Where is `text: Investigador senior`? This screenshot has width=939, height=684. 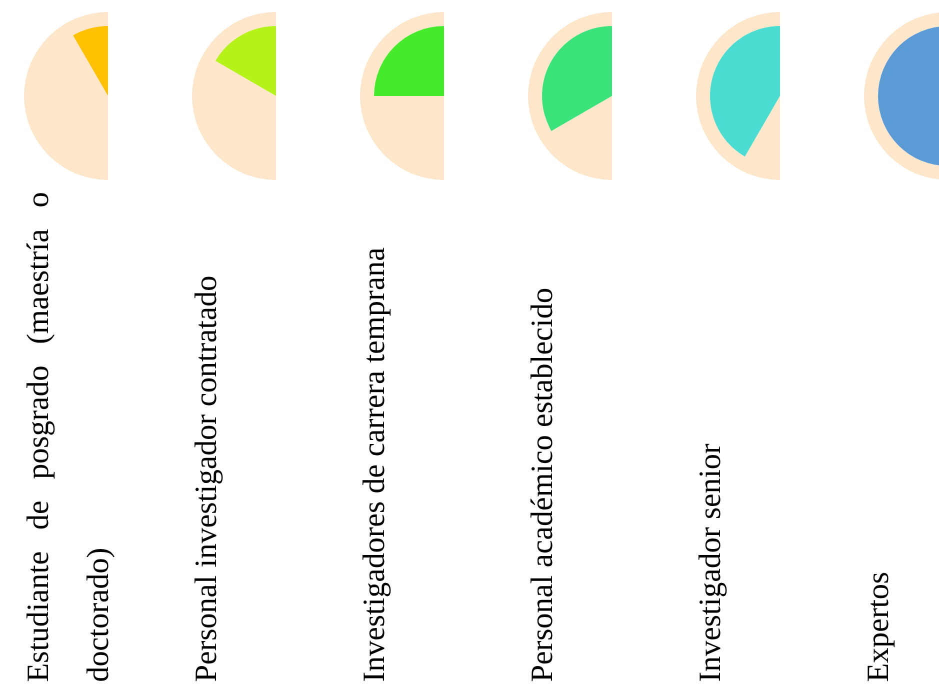 text: Investigador senior is located at coordinates (709, 562).